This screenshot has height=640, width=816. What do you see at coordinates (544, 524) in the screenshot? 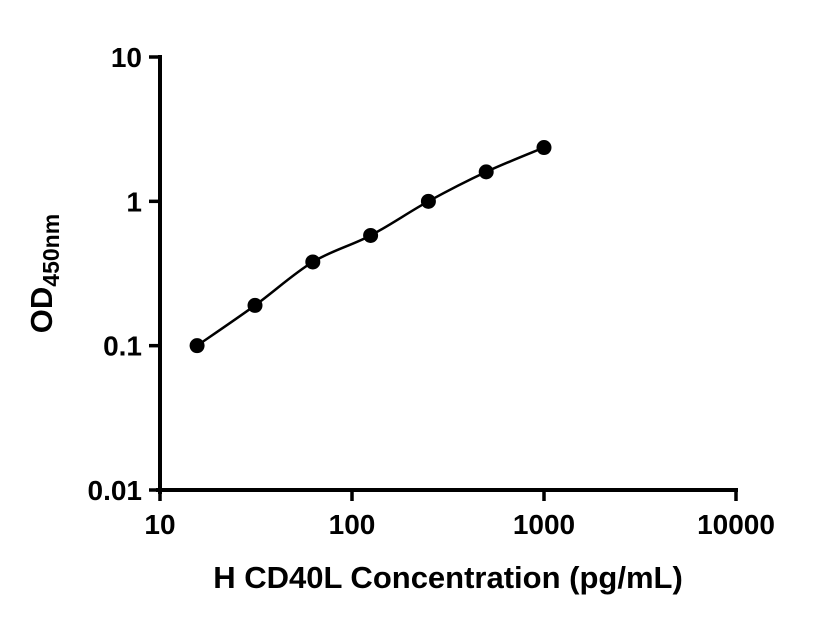
I see `x-tick-label: 1000` at bounding box center [544, 524].